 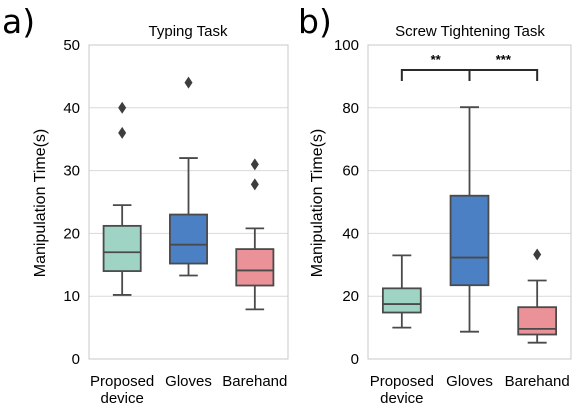 I want to click on y-tick-label: 50, so click(x=71, y=45).